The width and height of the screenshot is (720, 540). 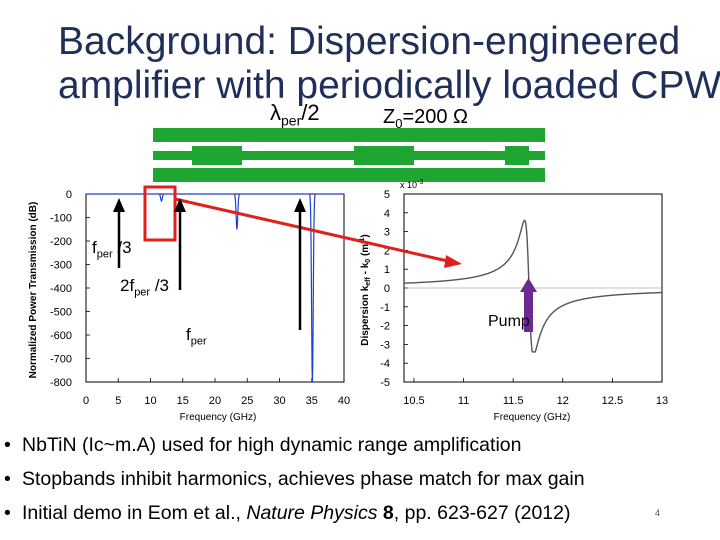 I want to click on transmission-y-tick-6: -600, so click(x=61, y=336).